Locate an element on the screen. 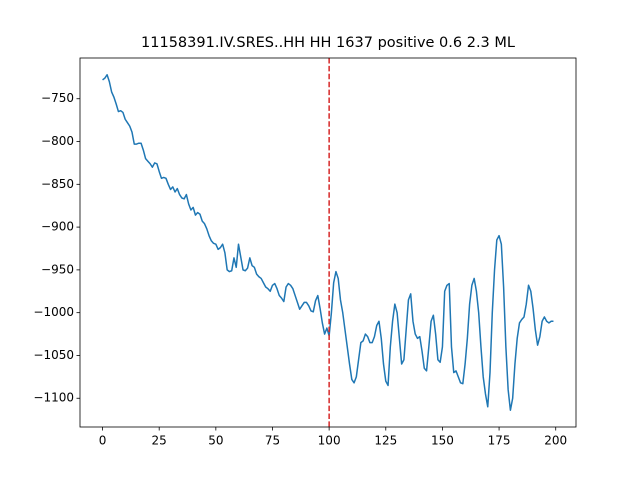  y-tick-label: −1100 is located at coordinates (53, 398).